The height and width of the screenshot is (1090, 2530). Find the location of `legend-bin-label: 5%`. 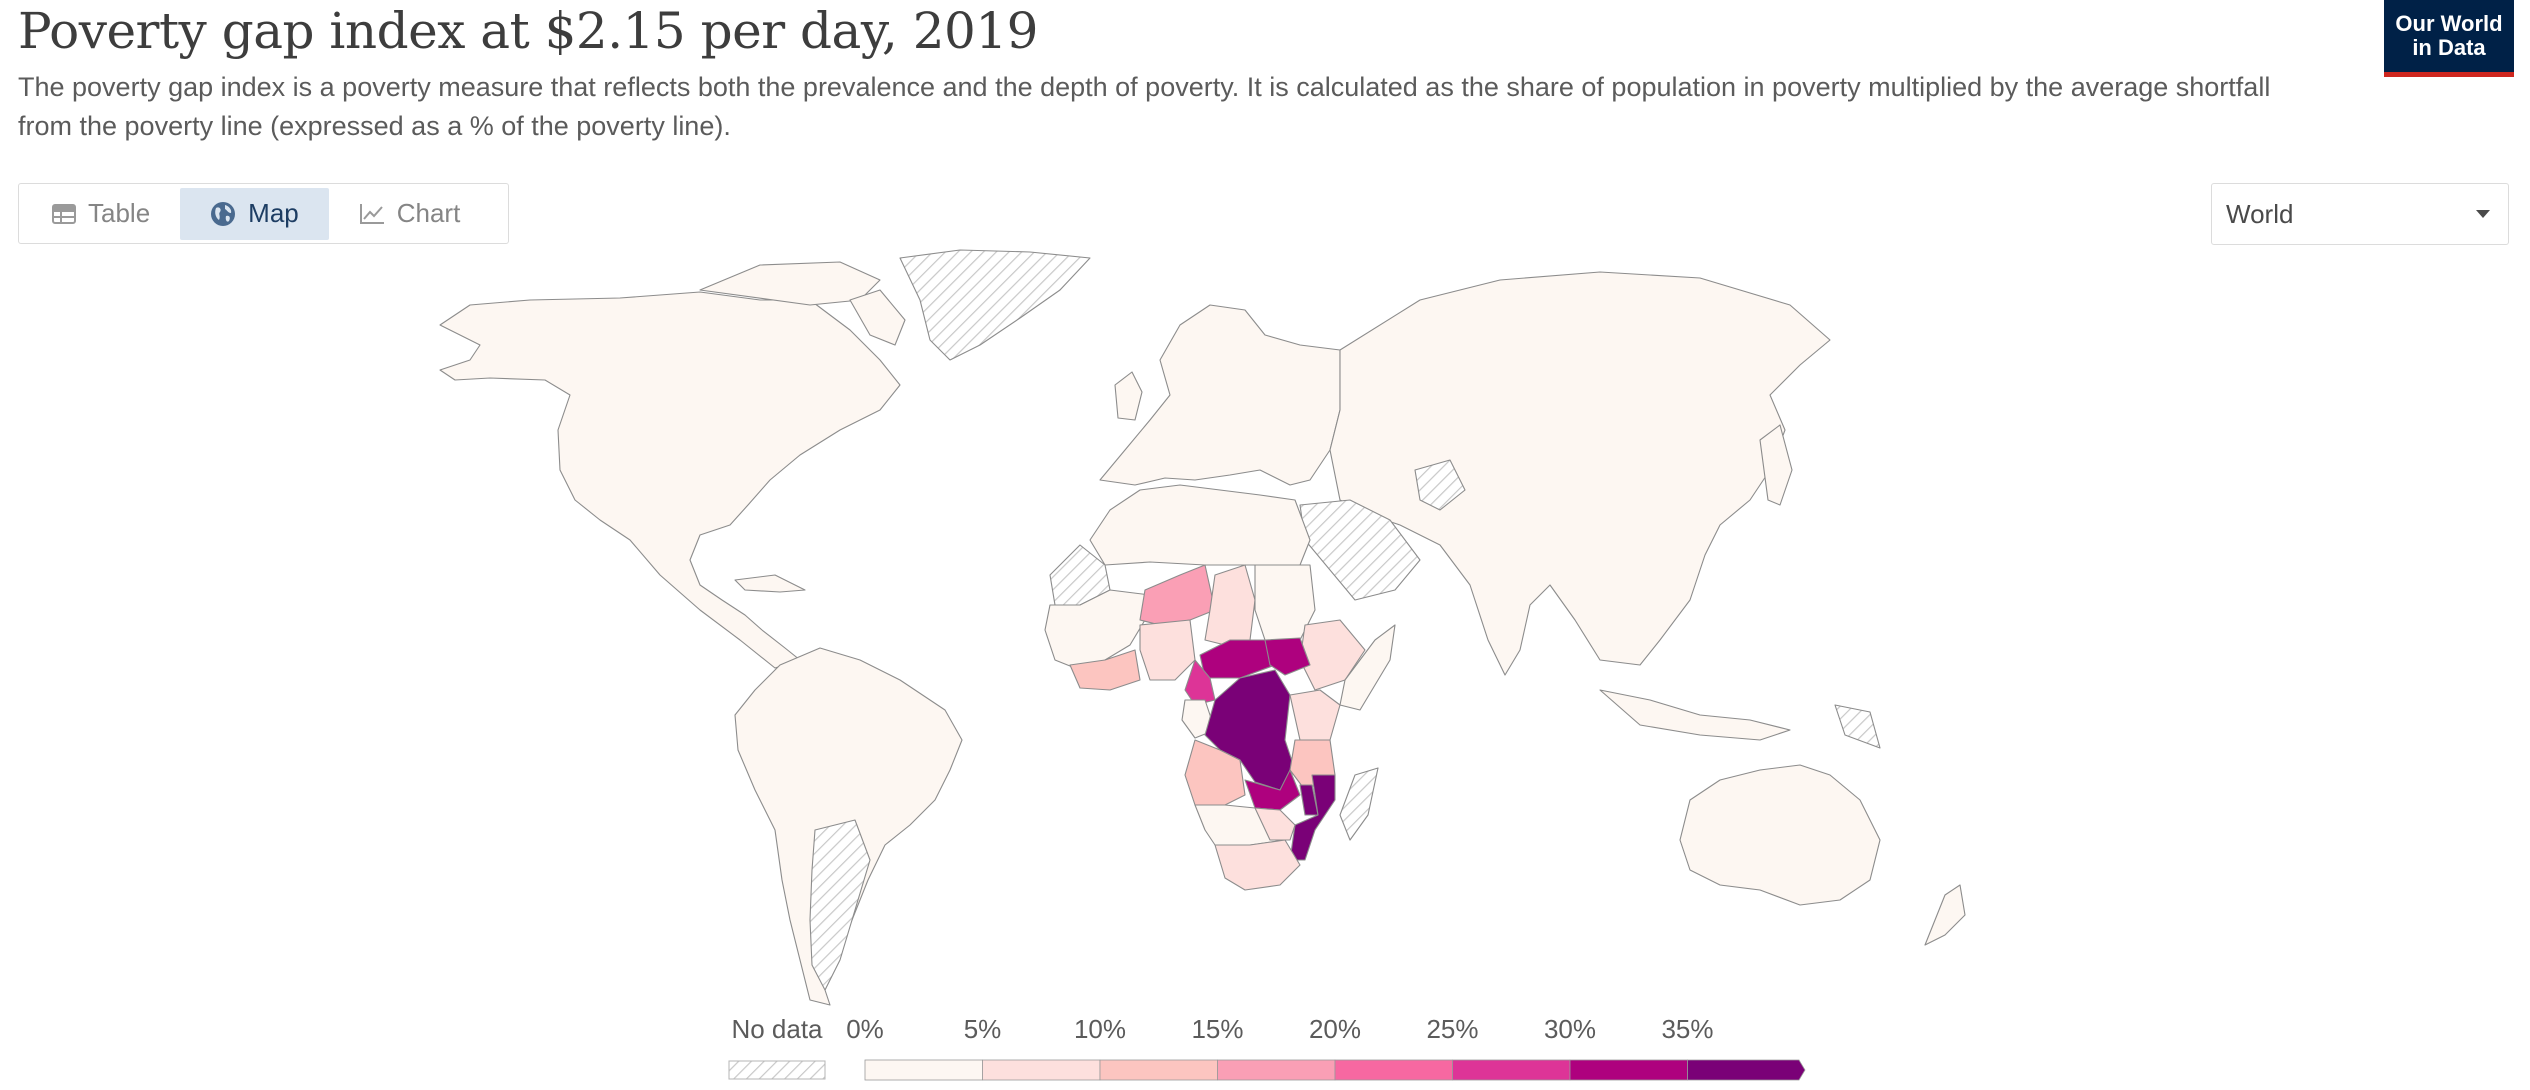

legend-bin-label: 5% is located at coordinates (983, 1029).